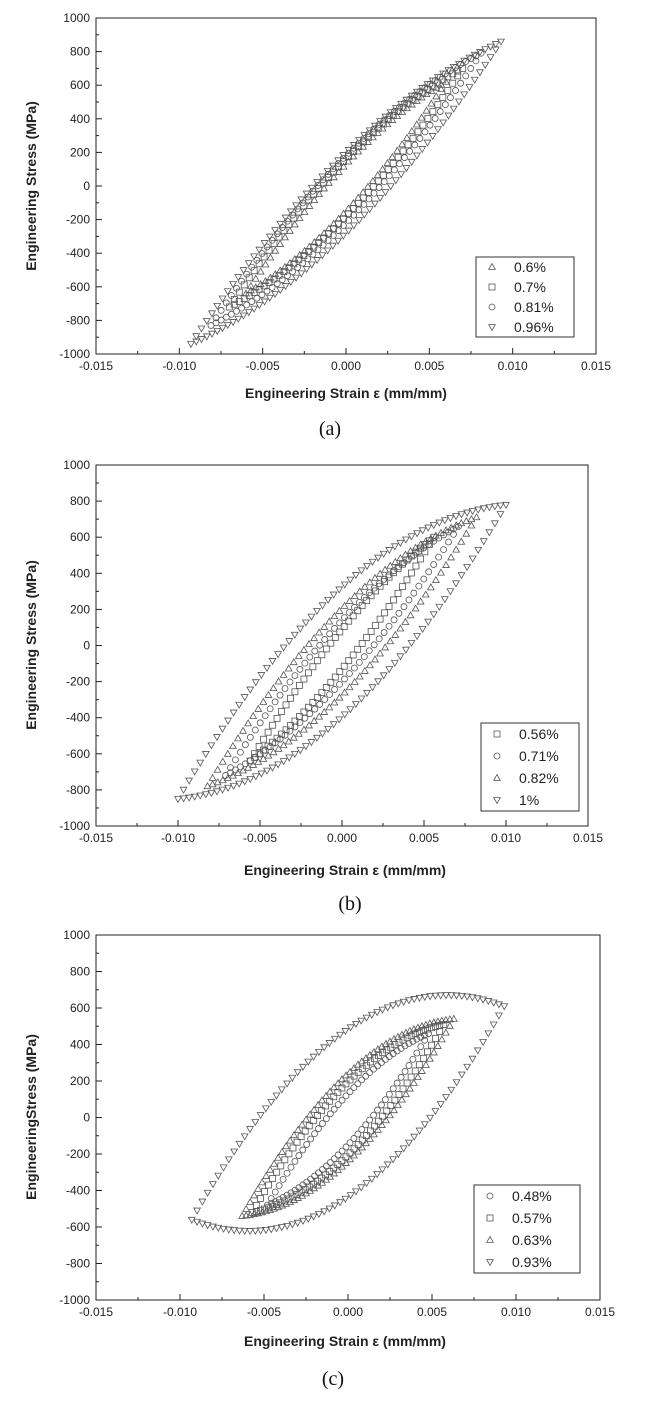 The image size is (646, 1402). Describe the element at coordinates (345, 870) in the screenshot. I see `x-axis-title-b: Engineering Strain ε (mm/mm)` at that location.